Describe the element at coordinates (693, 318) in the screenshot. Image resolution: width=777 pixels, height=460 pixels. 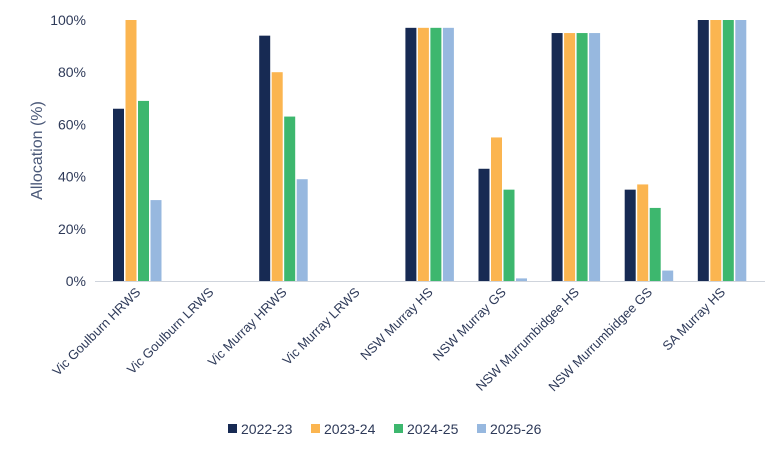
I see `x-category-label: SA Murray HS` at that location.